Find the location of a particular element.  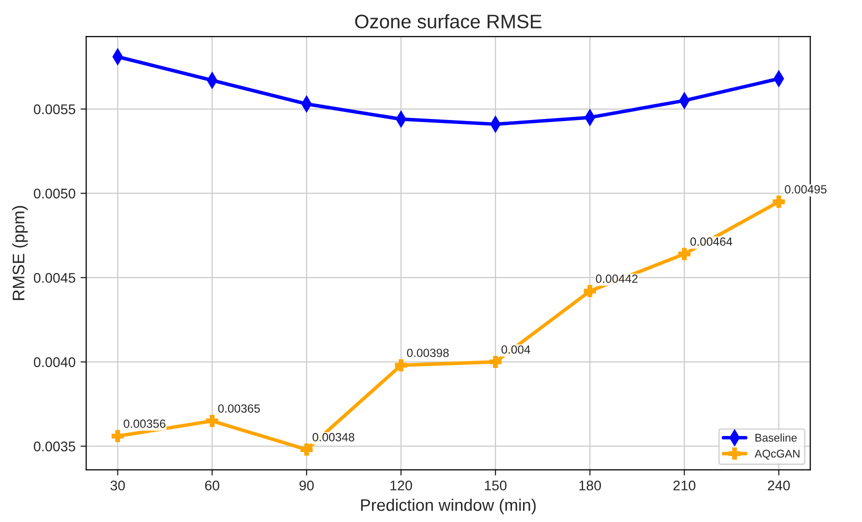

chart-title: Ozone surface RMSE is located at coordinates (448, 21).